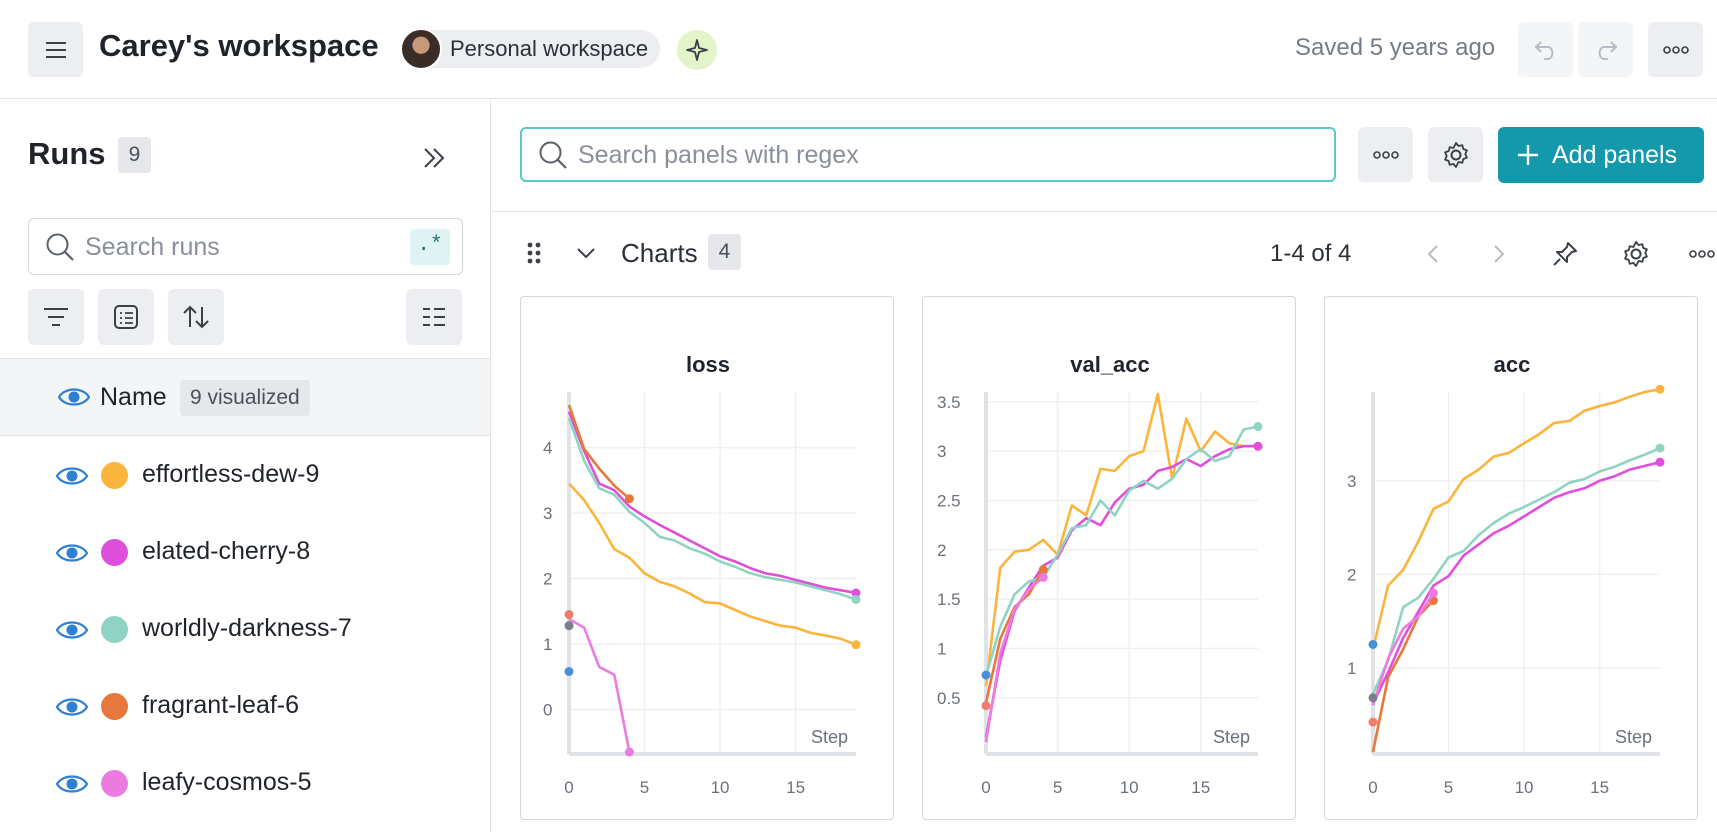  What do you see at coordinates (1699, 254) in the screenshot?
I see `section-more-button` at bounding box center [1699, 254].